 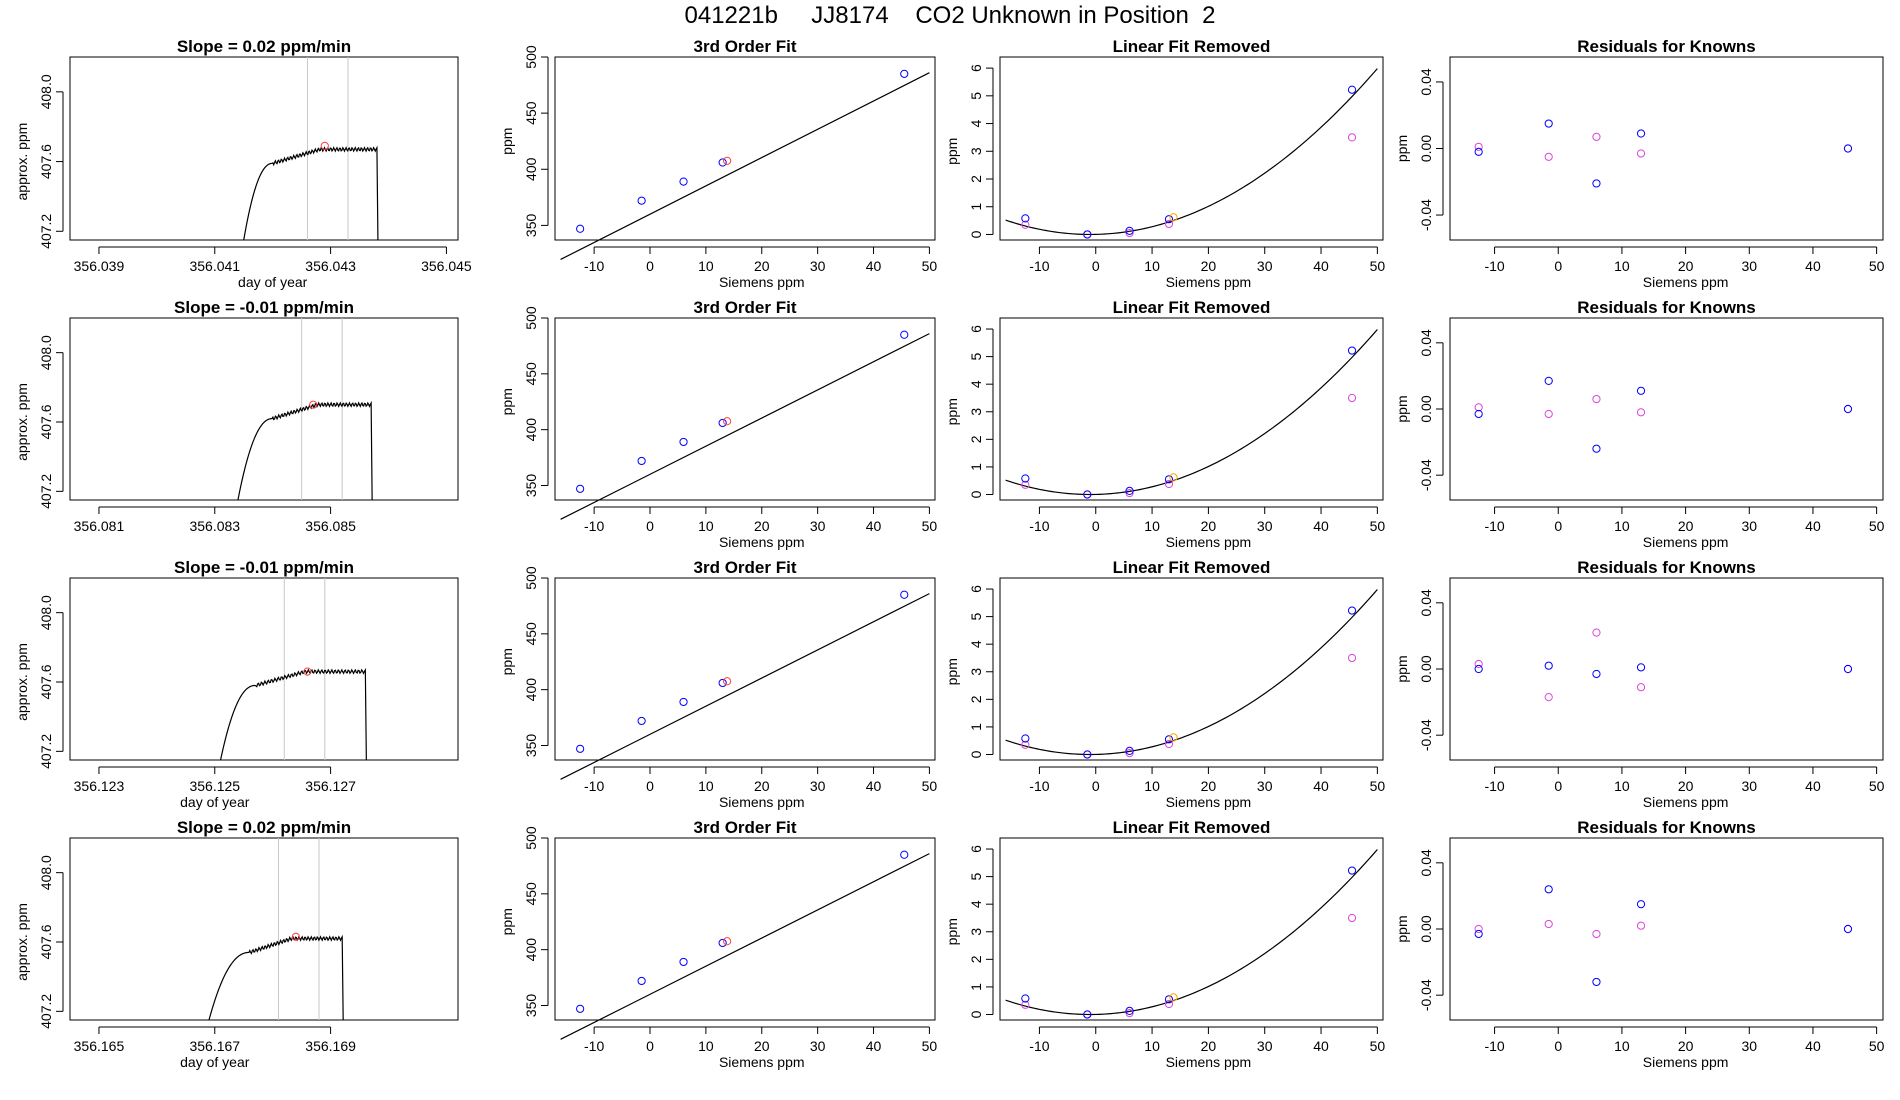 What do you see at coordinates (264, 929) in the screenshot?
I see `plot-frame` at bounding box center [264, 929].